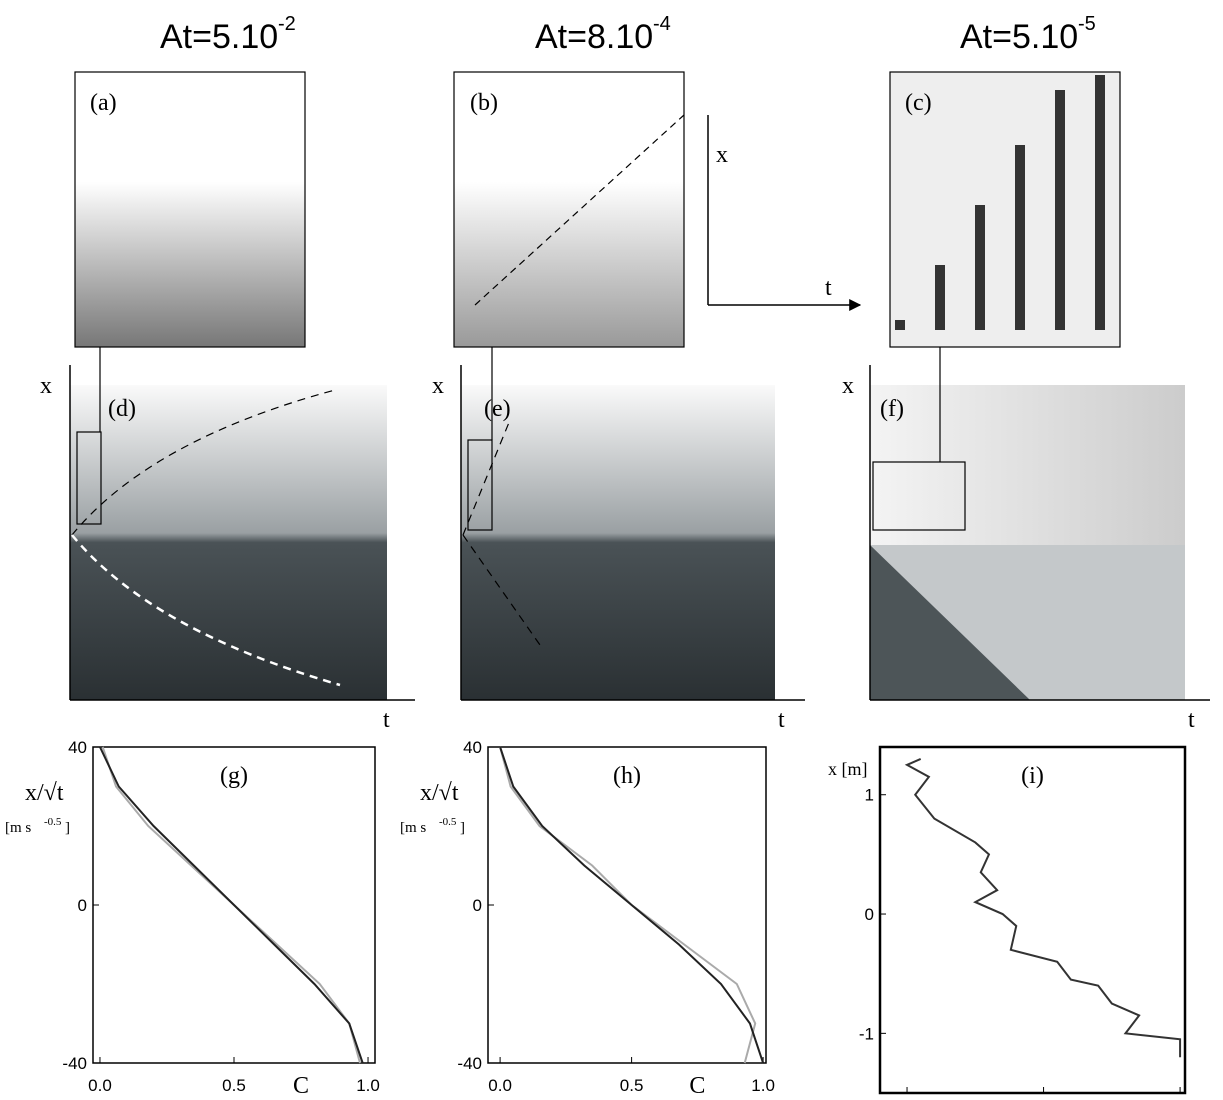 This screenshot has height=1100, width=1223. Describe the element at coordinates (520, 404) in the screenshot. I see `connector` at that location.